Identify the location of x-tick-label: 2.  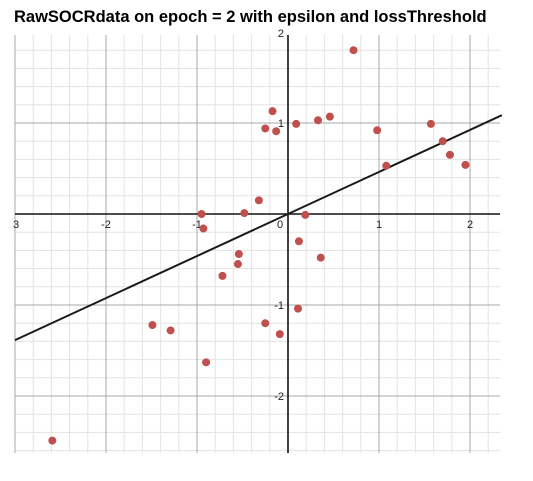
(470, 225).